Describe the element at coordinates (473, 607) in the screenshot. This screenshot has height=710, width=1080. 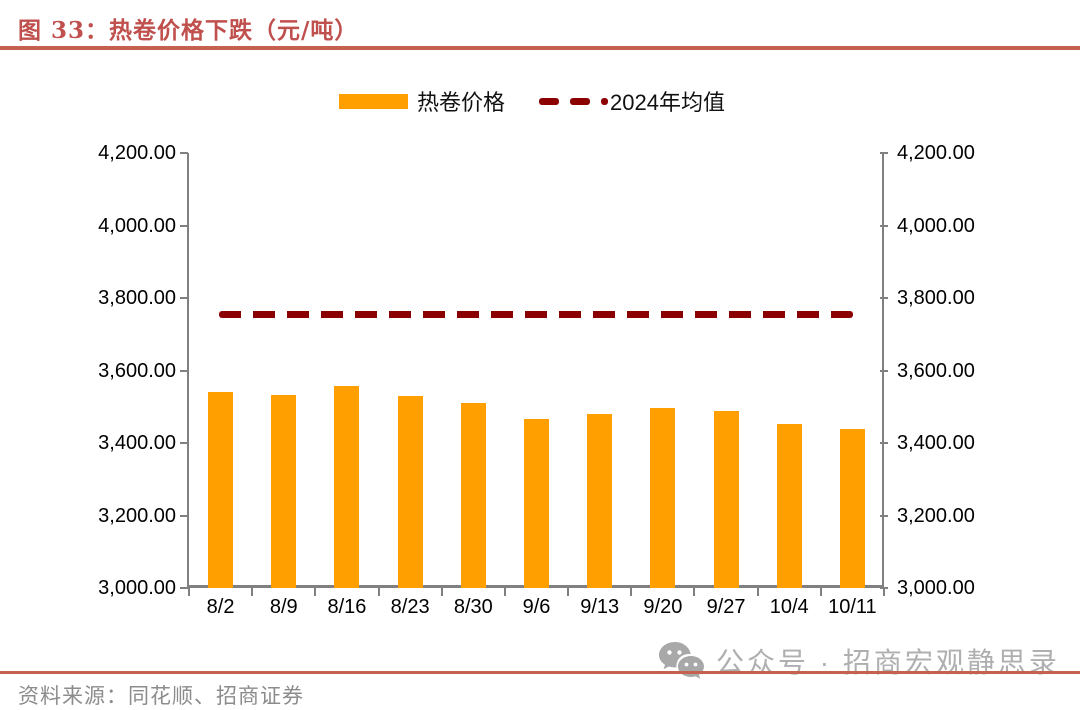
I see `x-axis-label: 8/30` at that location.